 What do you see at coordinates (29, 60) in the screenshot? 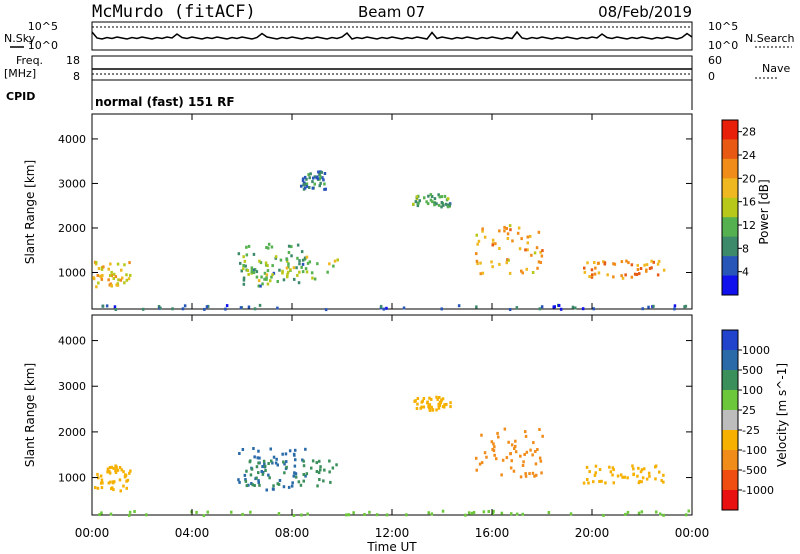
I see `freq-label: Freq.` at bounding box center [29, 60].